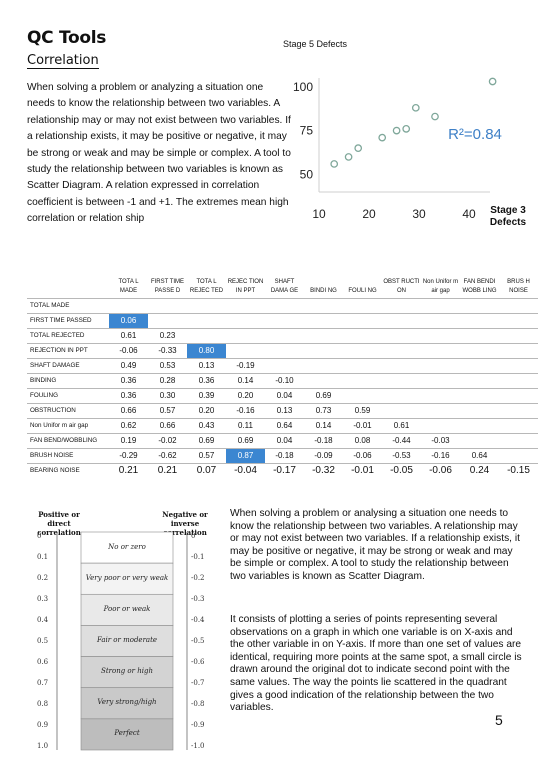  I want to click on table-cell: -0.19, so click(245, 365).